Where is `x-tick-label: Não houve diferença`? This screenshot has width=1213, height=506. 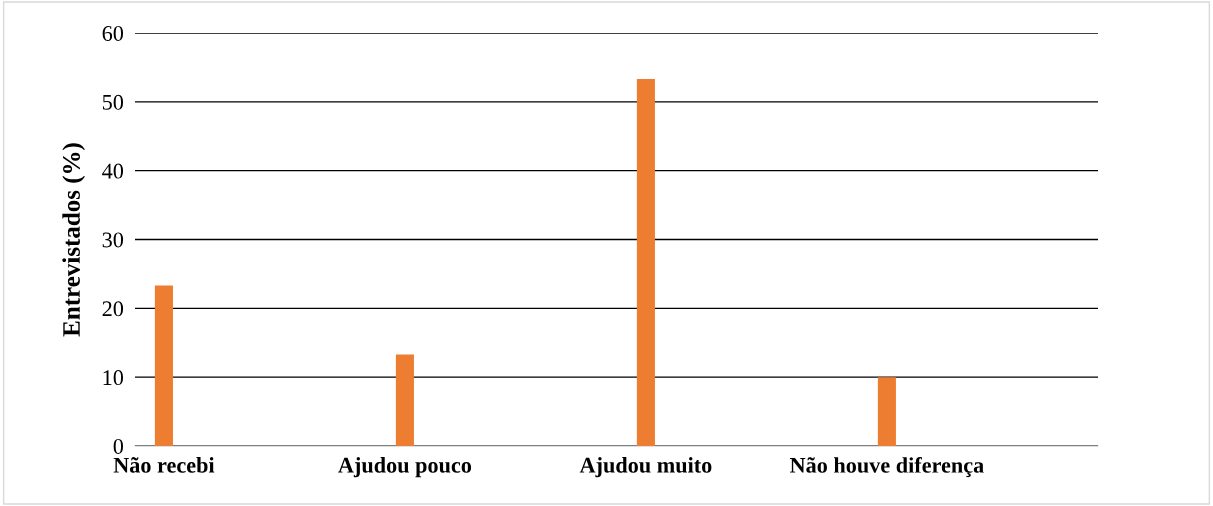 x-tick-label: Não houve diferença is located at coordinates (886, 467).